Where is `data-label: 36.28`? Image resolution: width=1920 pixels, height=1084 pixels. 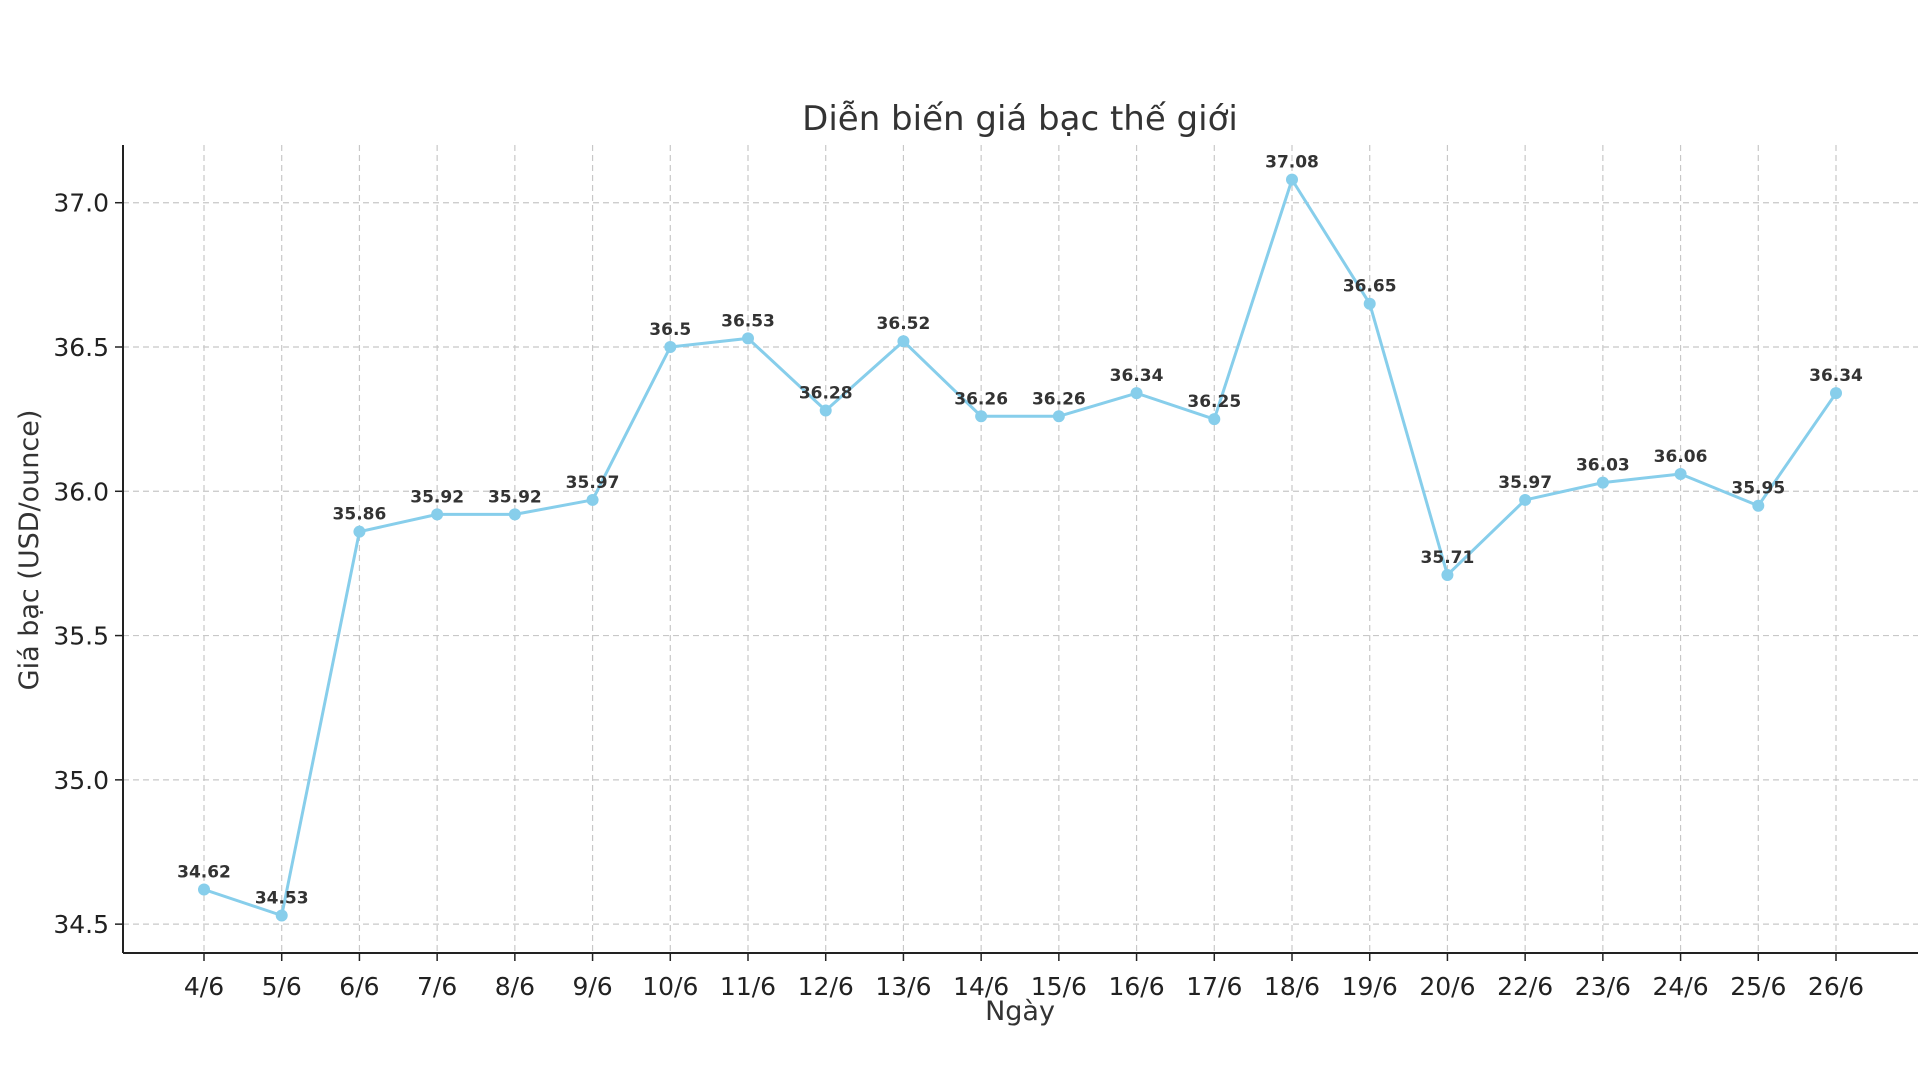 data-label: 36.28 is located at coordinates (826, 393).